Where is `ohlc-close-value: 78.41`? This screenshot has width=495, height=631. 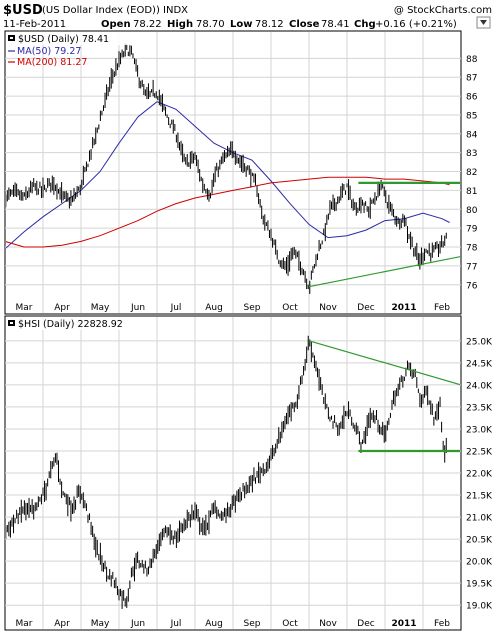 ohlc-close-value: 78.41 is located at coordinates (335, 24).